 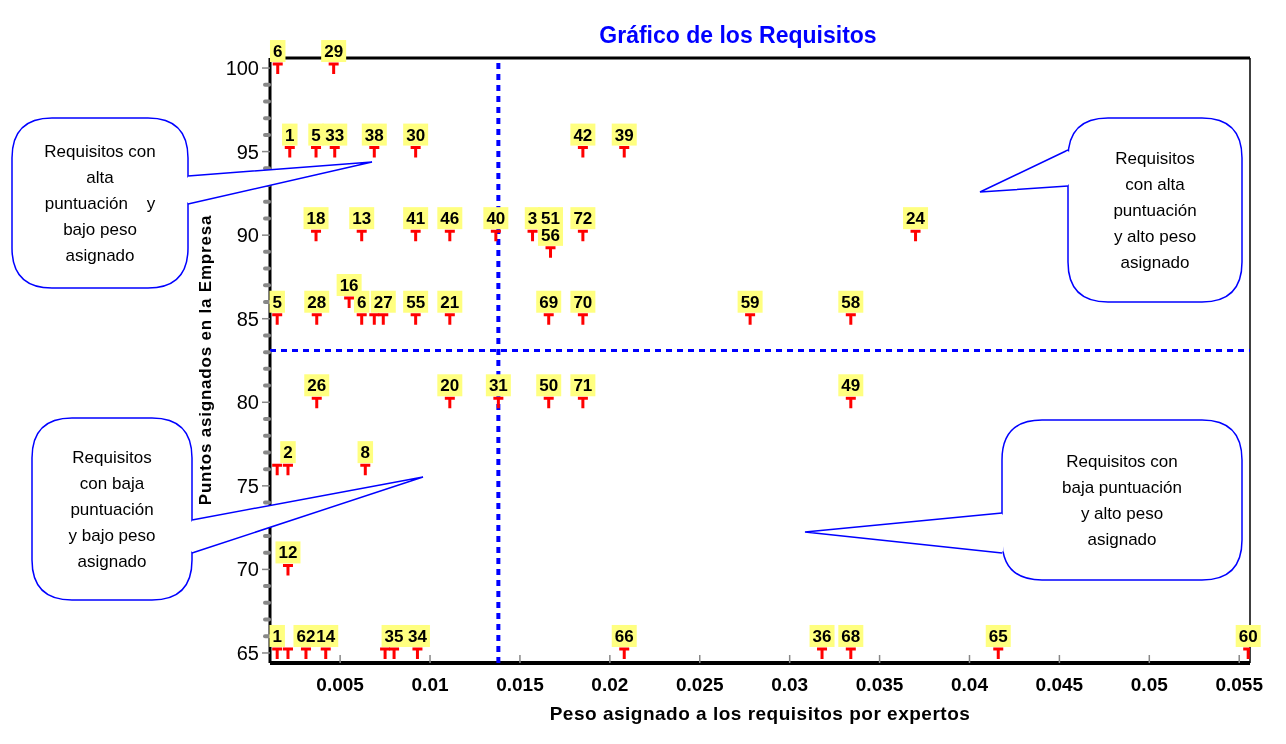 I want to click on annotation: 59, so click(x=750, y=302).